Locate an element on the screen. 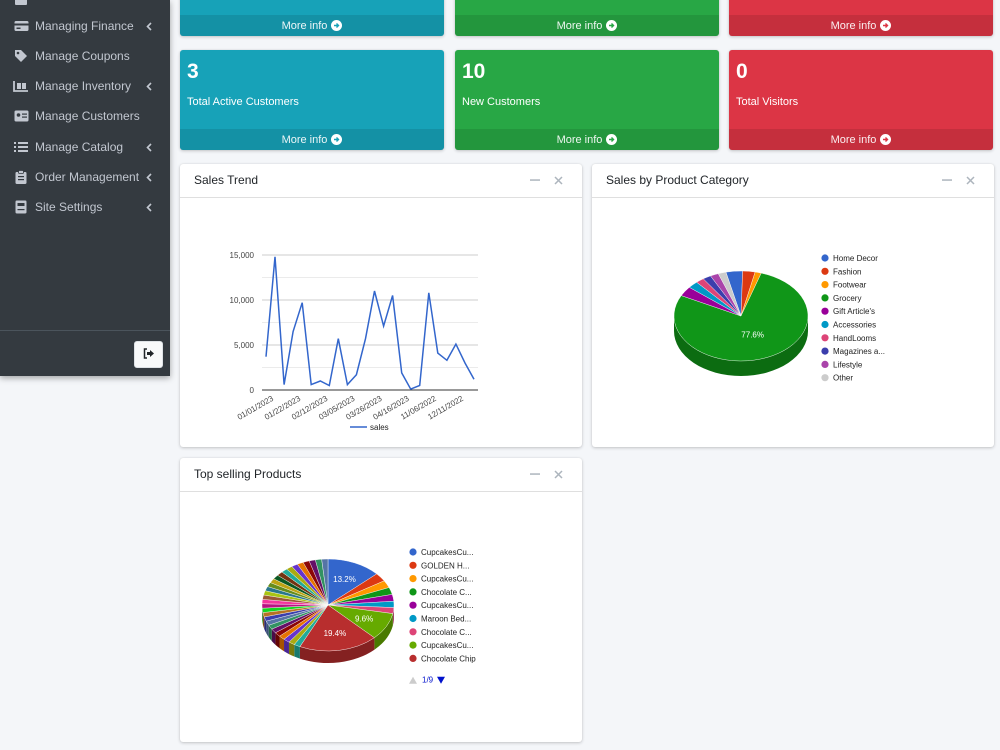 This screenshot has height=750, width=1000. small-box-top-2: More info is located at coordinates (587, 18).